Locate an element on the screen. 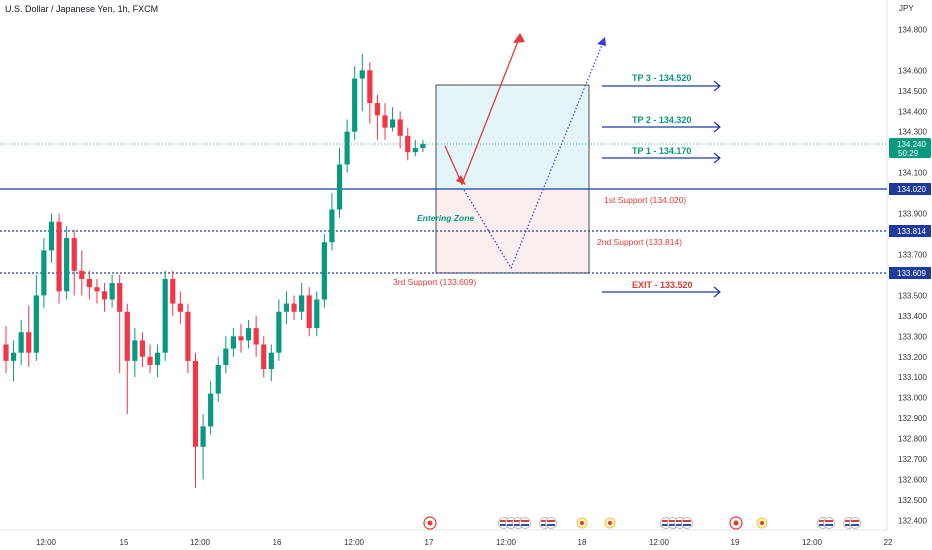 The width and height of the screenshot is (932, 550). price-tick-label: 133.500 is located at coordinates (912, 295).